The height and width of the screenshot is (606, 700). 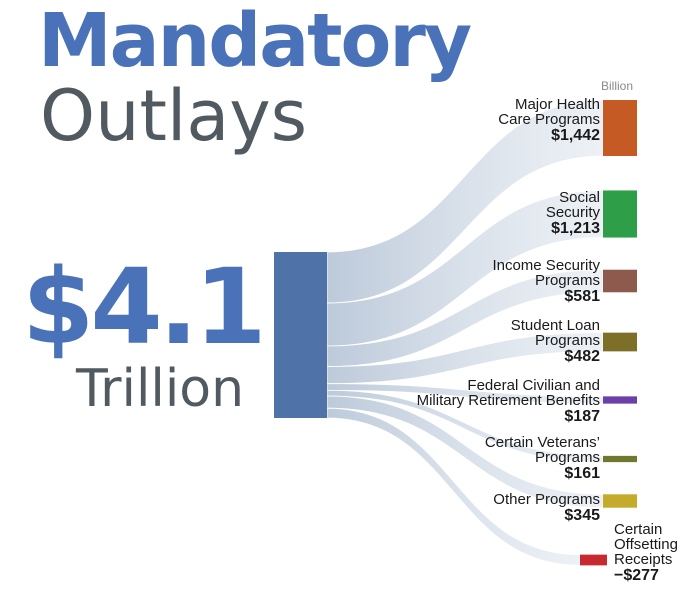 I want to click on flow-label-0: Major Health Care Programs $1,442, so click(x=470, y=121).